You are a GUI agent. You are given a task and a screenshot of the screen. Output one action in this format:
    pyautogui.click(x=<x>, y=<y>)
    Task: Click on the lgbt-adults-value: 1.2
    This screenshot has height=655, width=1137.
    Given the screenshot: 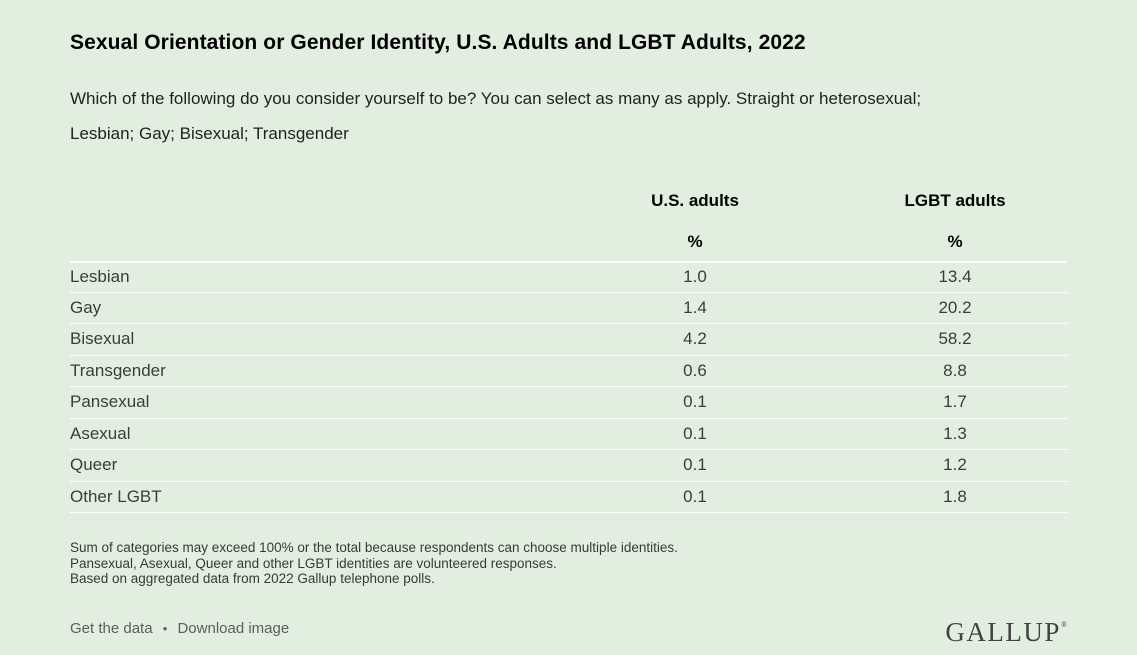 What is the action you would take?
    pyautogui.click(x=955, y=465)
    